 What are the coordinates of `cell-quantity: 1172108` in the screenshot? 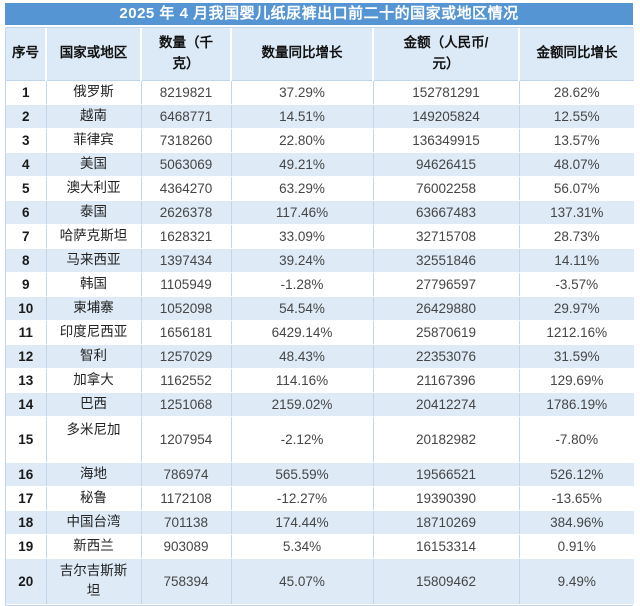 It's located at (186, 498).